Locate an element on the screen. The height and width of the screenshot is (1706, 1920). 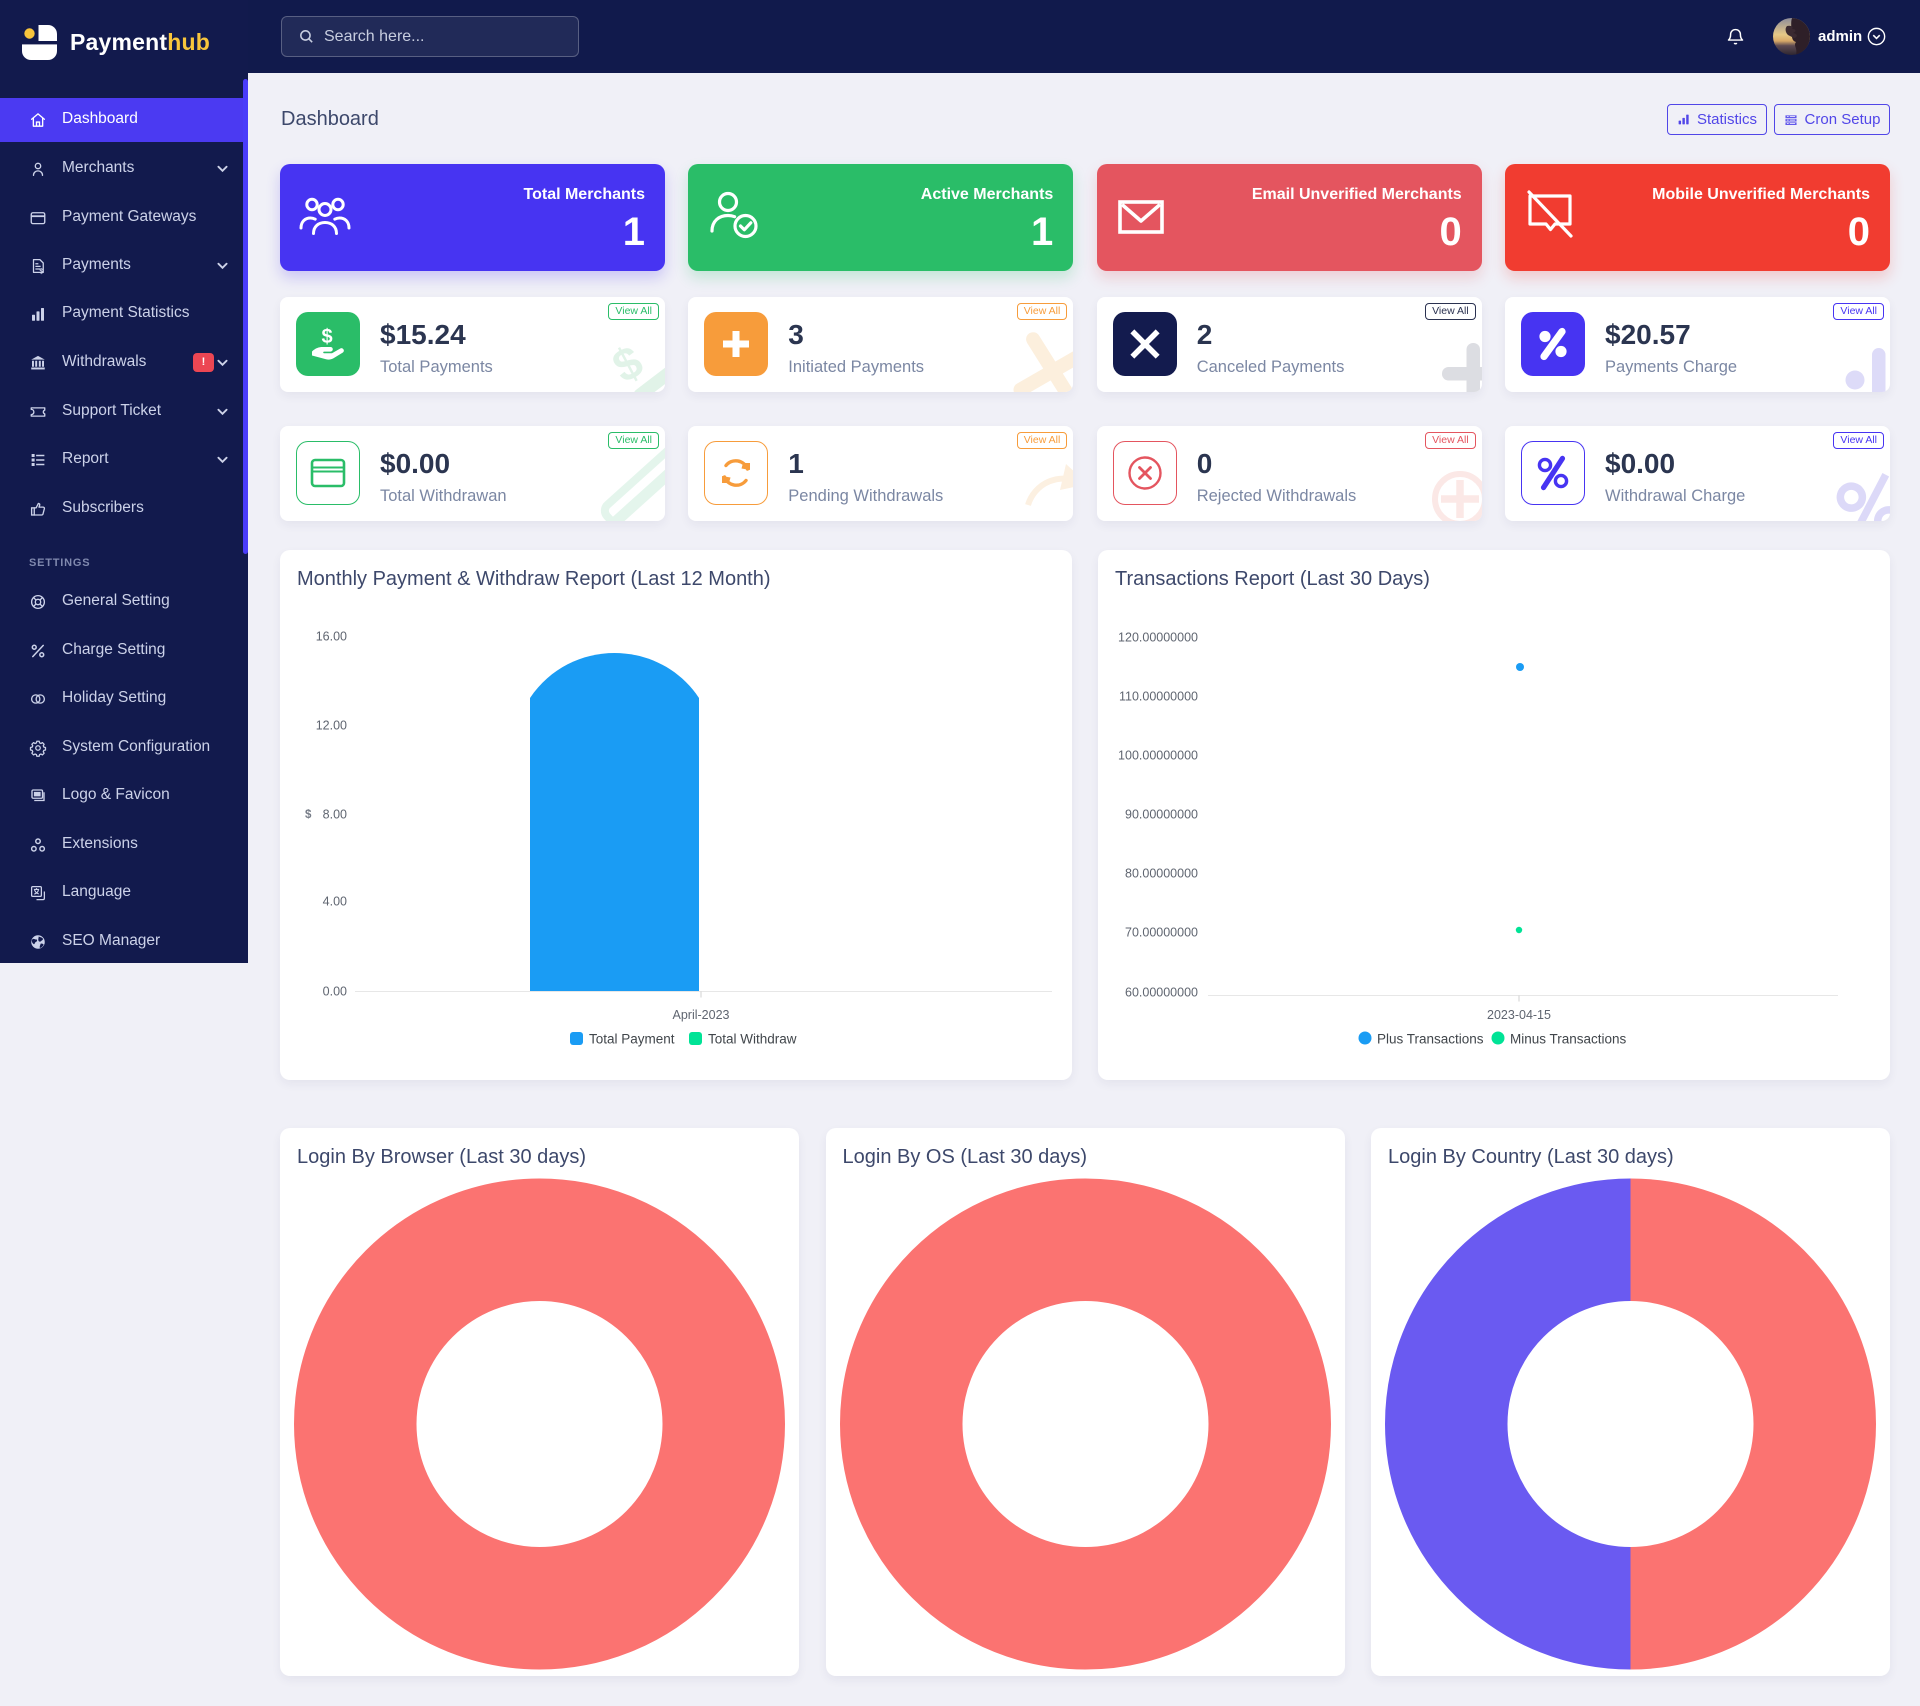
svg-text: 16.00 is located at coordinates (331, 637).